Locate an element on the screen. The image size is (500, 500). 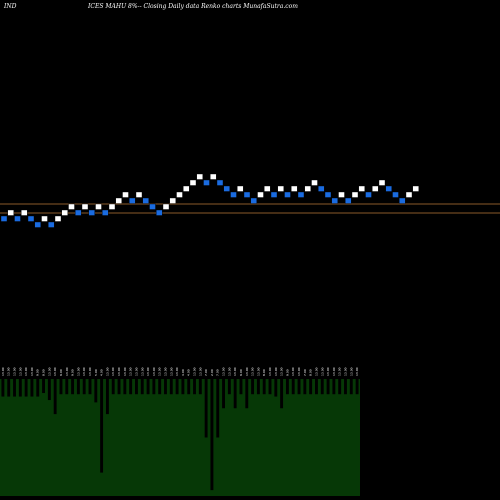
volume-label: 4.00 is located at coordinates (102, 372).